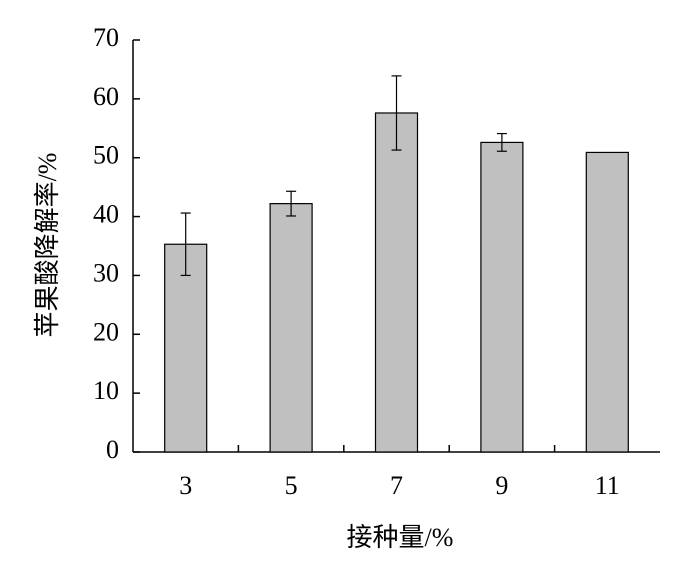 The image size is (696, 578). I want to click on y-tick-label: 30, so click(106, 272).